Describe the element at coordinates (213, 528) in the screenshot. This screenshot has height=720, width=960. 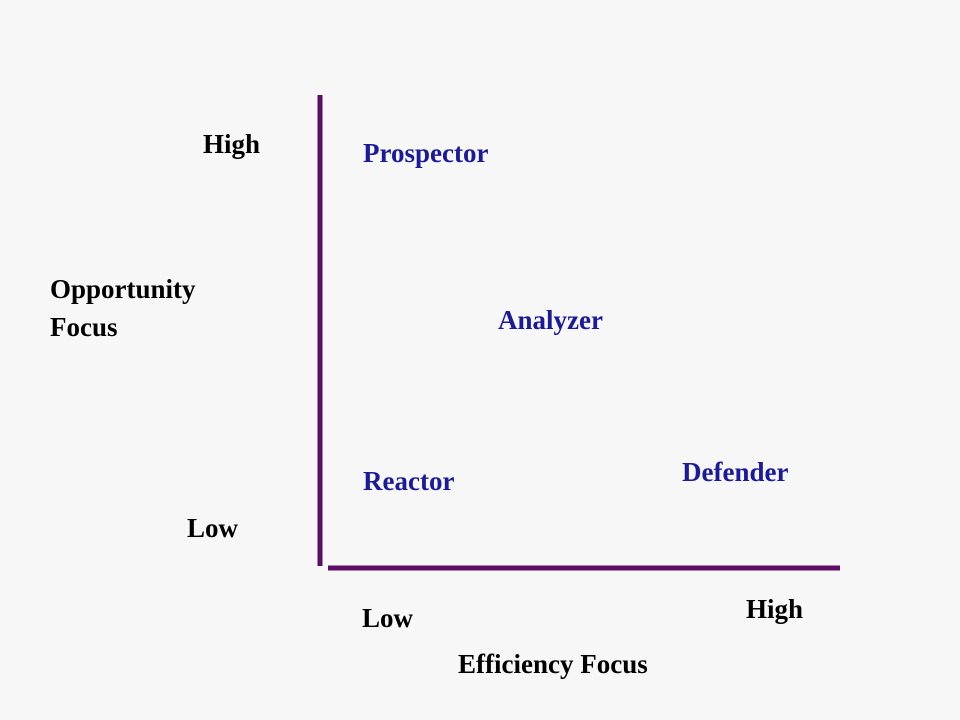
I see `y-low-label: Low` at that location.